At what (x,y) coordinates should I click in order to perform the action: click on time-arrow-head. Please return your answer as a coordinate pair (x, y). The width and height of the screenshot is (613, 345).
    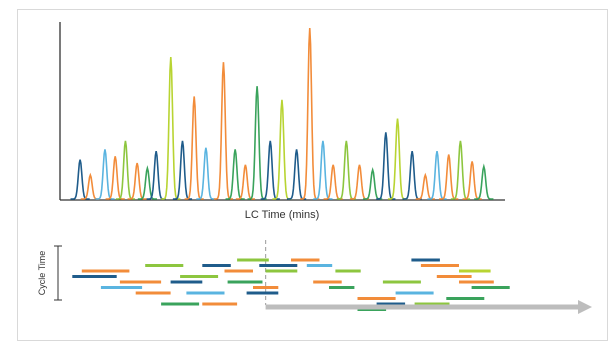
    Looking at the image, I should click on (585, 307).